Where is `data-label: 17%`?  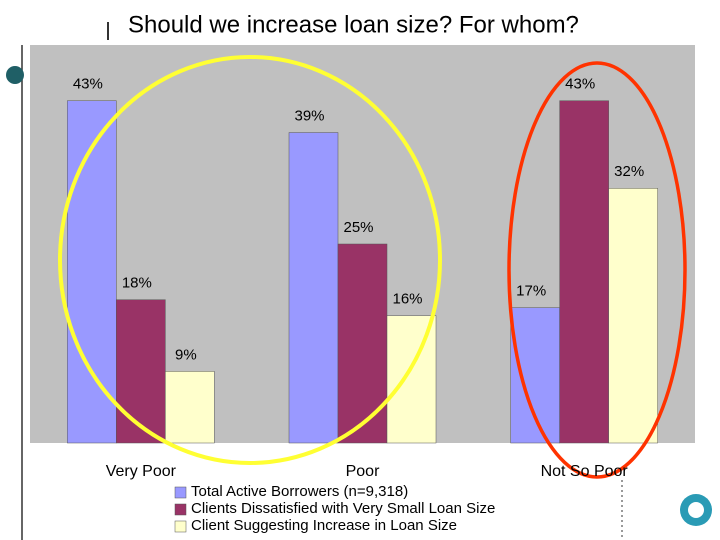 data-label: 17% is located at coordinates (531, 291).